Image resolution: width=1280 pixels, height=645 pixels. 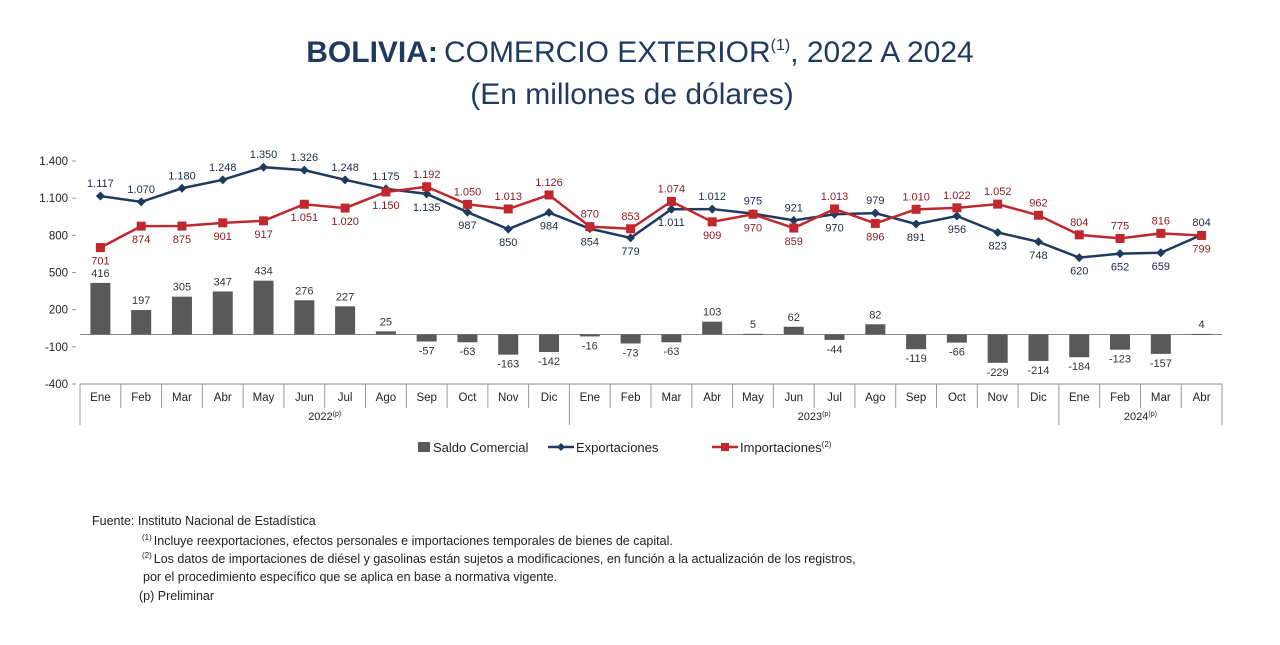 What do you see at coordinates (1202, 325) in the screenshot?
I see `bar-label: 4` at bounding box center [1202, 325].